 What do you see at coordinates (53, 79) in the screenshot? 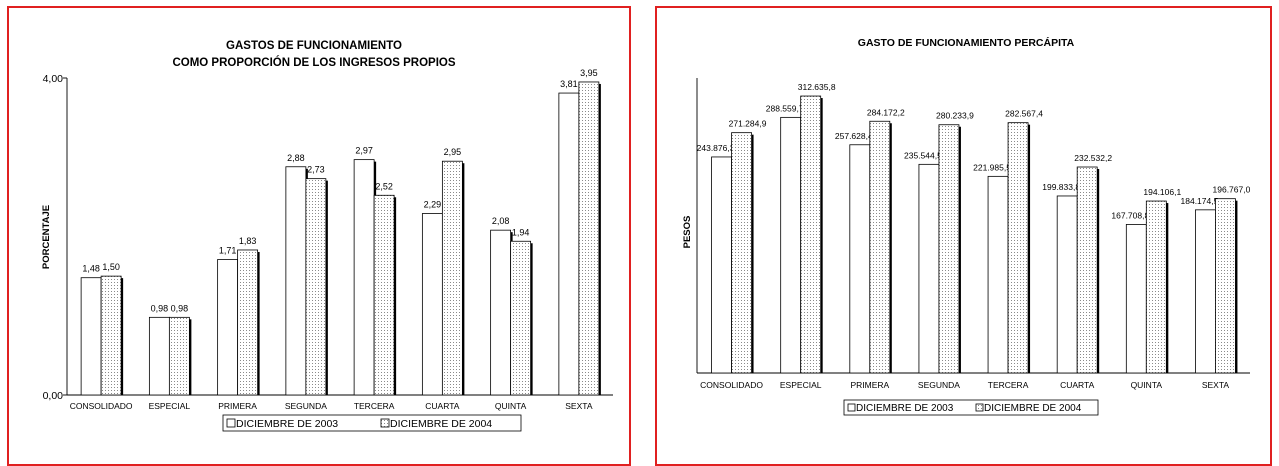
I see `chart1-y-tick-max: 4,00` at bounding box center [53, 79].